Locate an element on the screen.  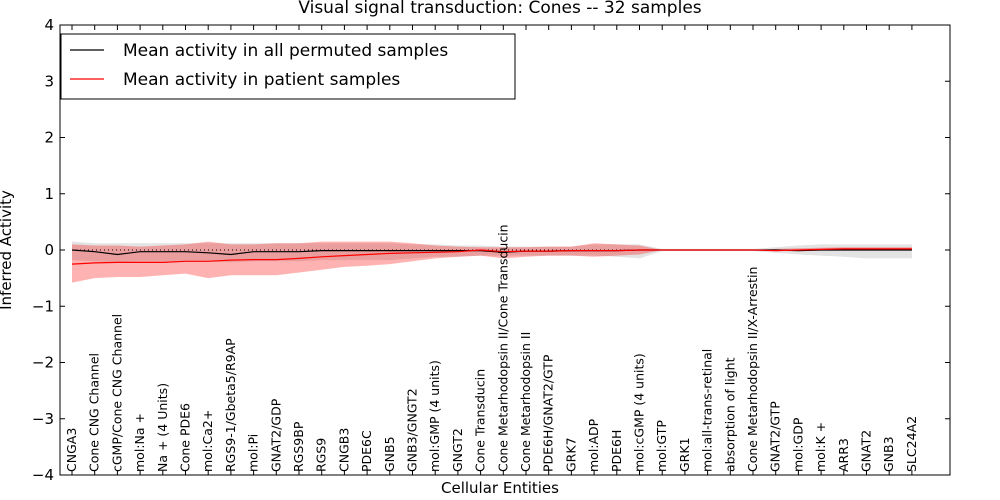
series-lines is located at coordinates (491, 256).